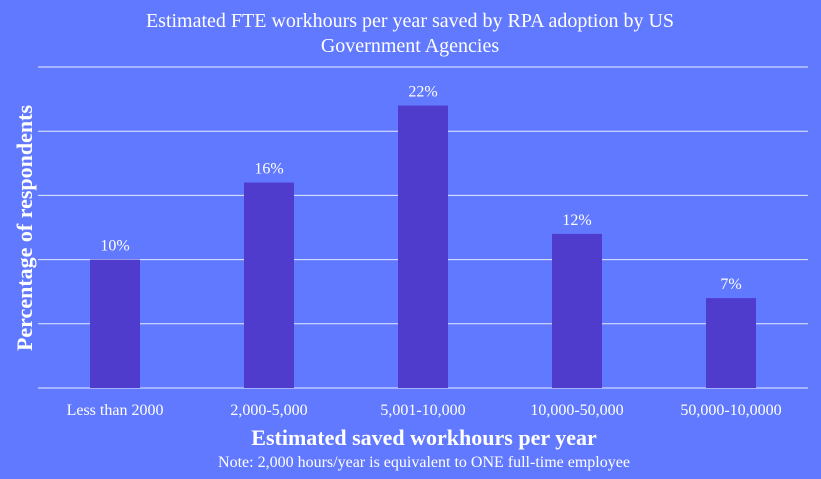 The width and height of the screenshot is (821, 479). I want to click on chart-title-line-2: Government Agencies, so click(410, 46).